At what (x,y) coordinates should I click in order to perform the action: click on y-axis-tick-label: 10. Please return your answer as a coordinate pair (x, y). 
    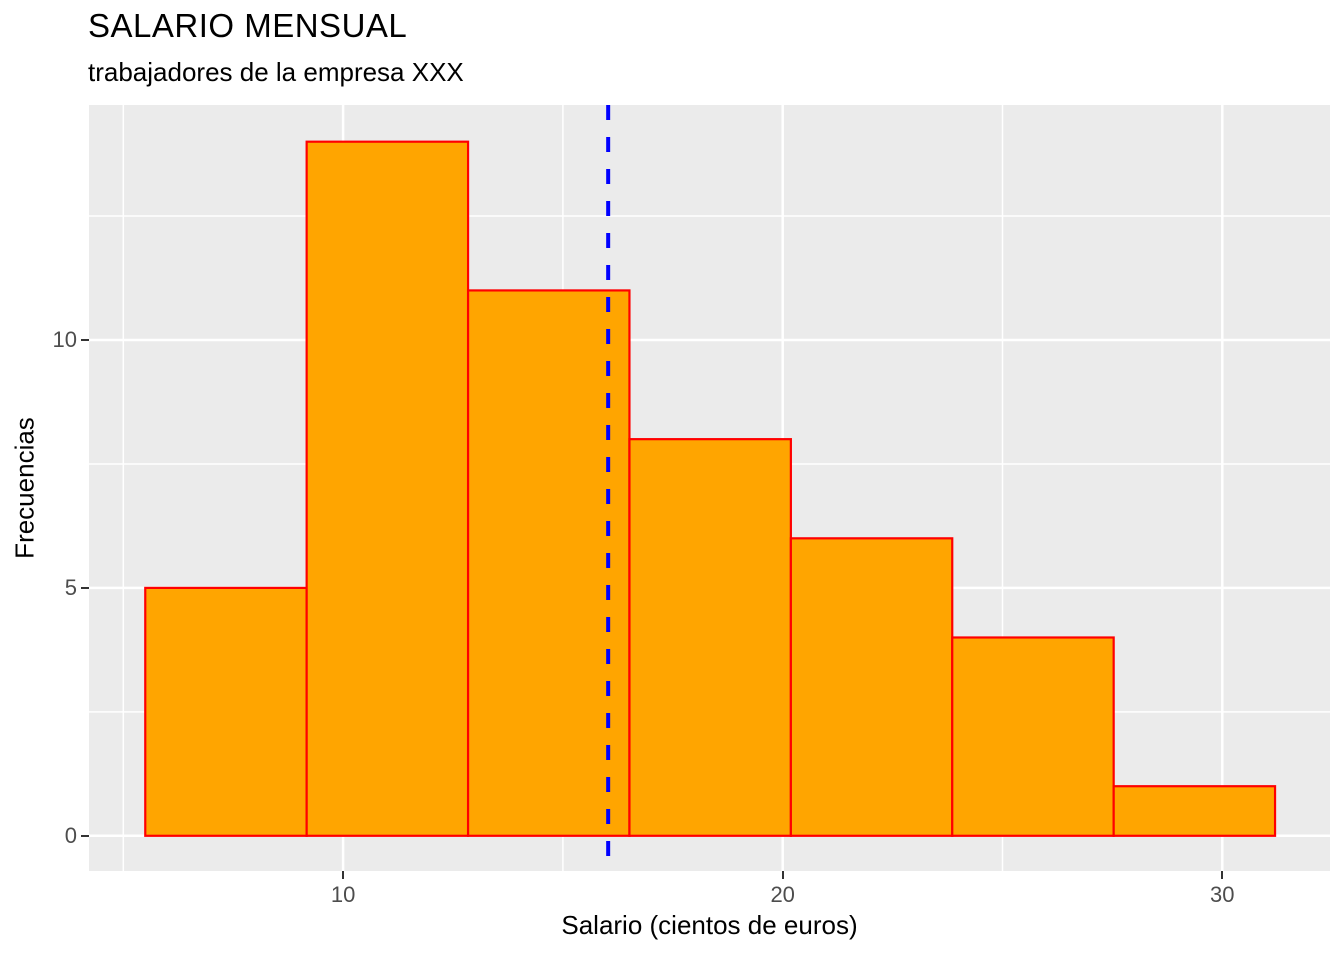
    Looking at the image, I should click on (64, 339).